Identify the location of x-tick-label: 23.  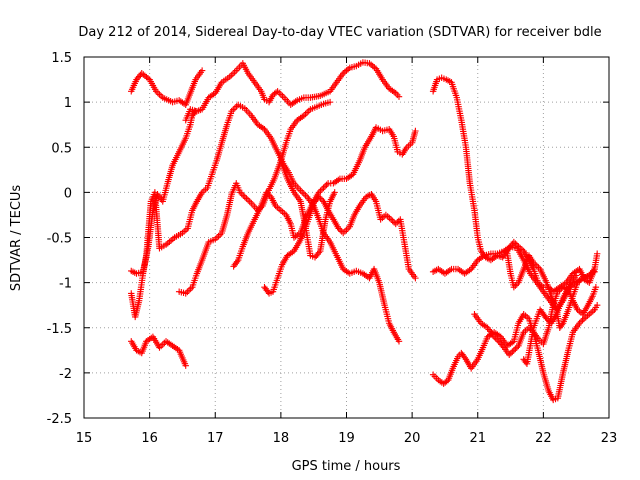
(609, 438).